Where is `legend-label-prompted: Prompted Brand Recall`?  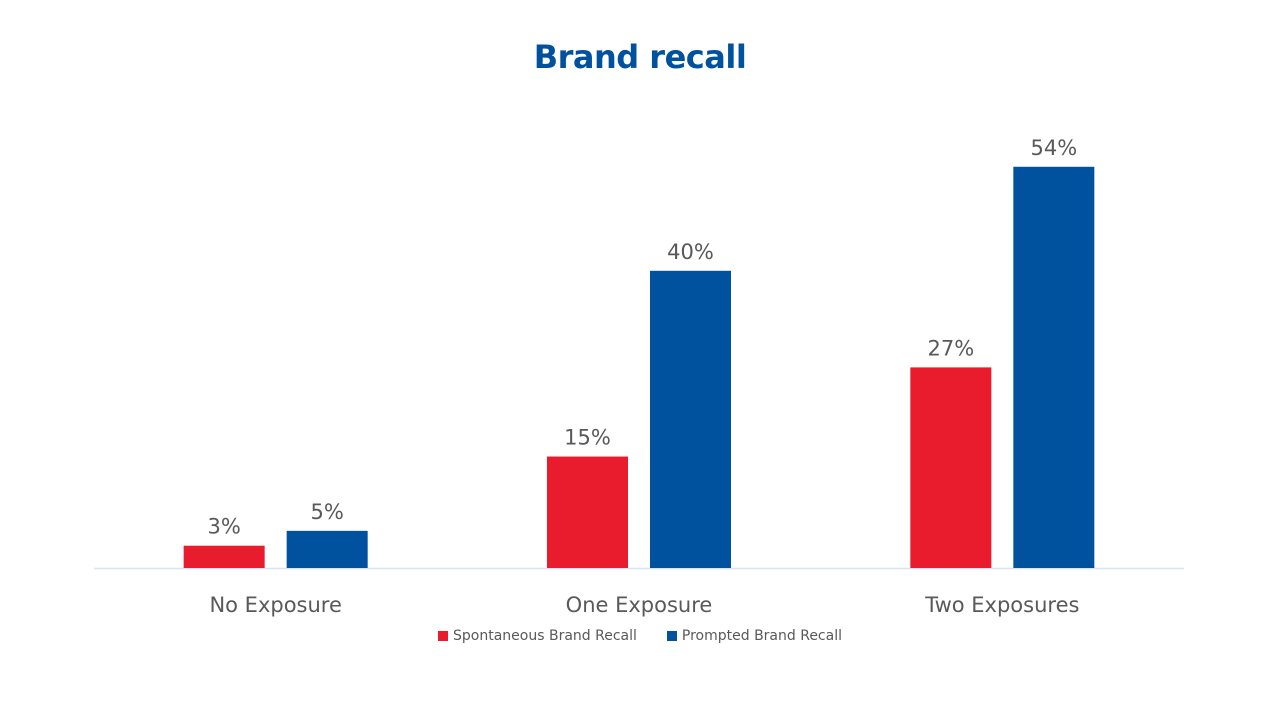
legend-label-prompted: Prompted Brand Recall is located at coordinates (761, 636).